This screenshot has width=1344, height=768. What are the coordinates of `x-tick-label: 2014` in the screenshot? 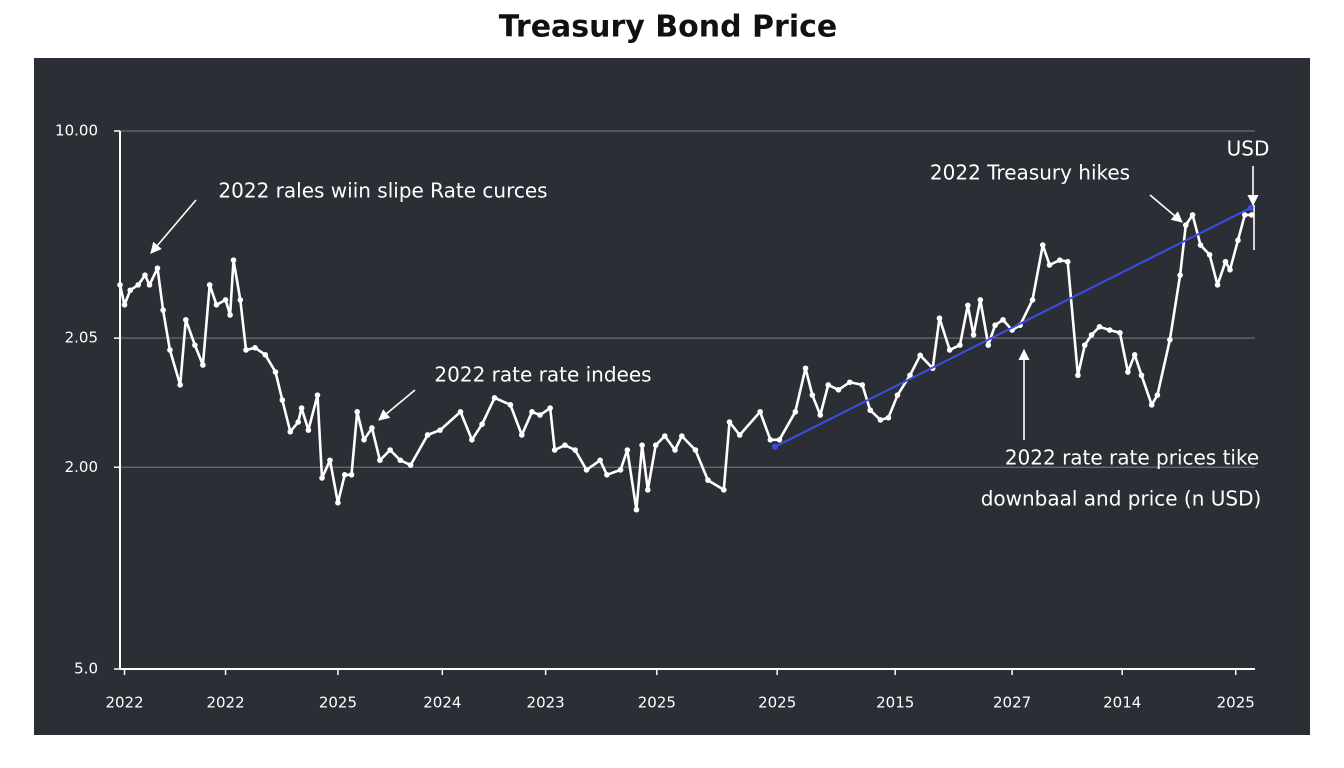 It's located at (1122, 703).